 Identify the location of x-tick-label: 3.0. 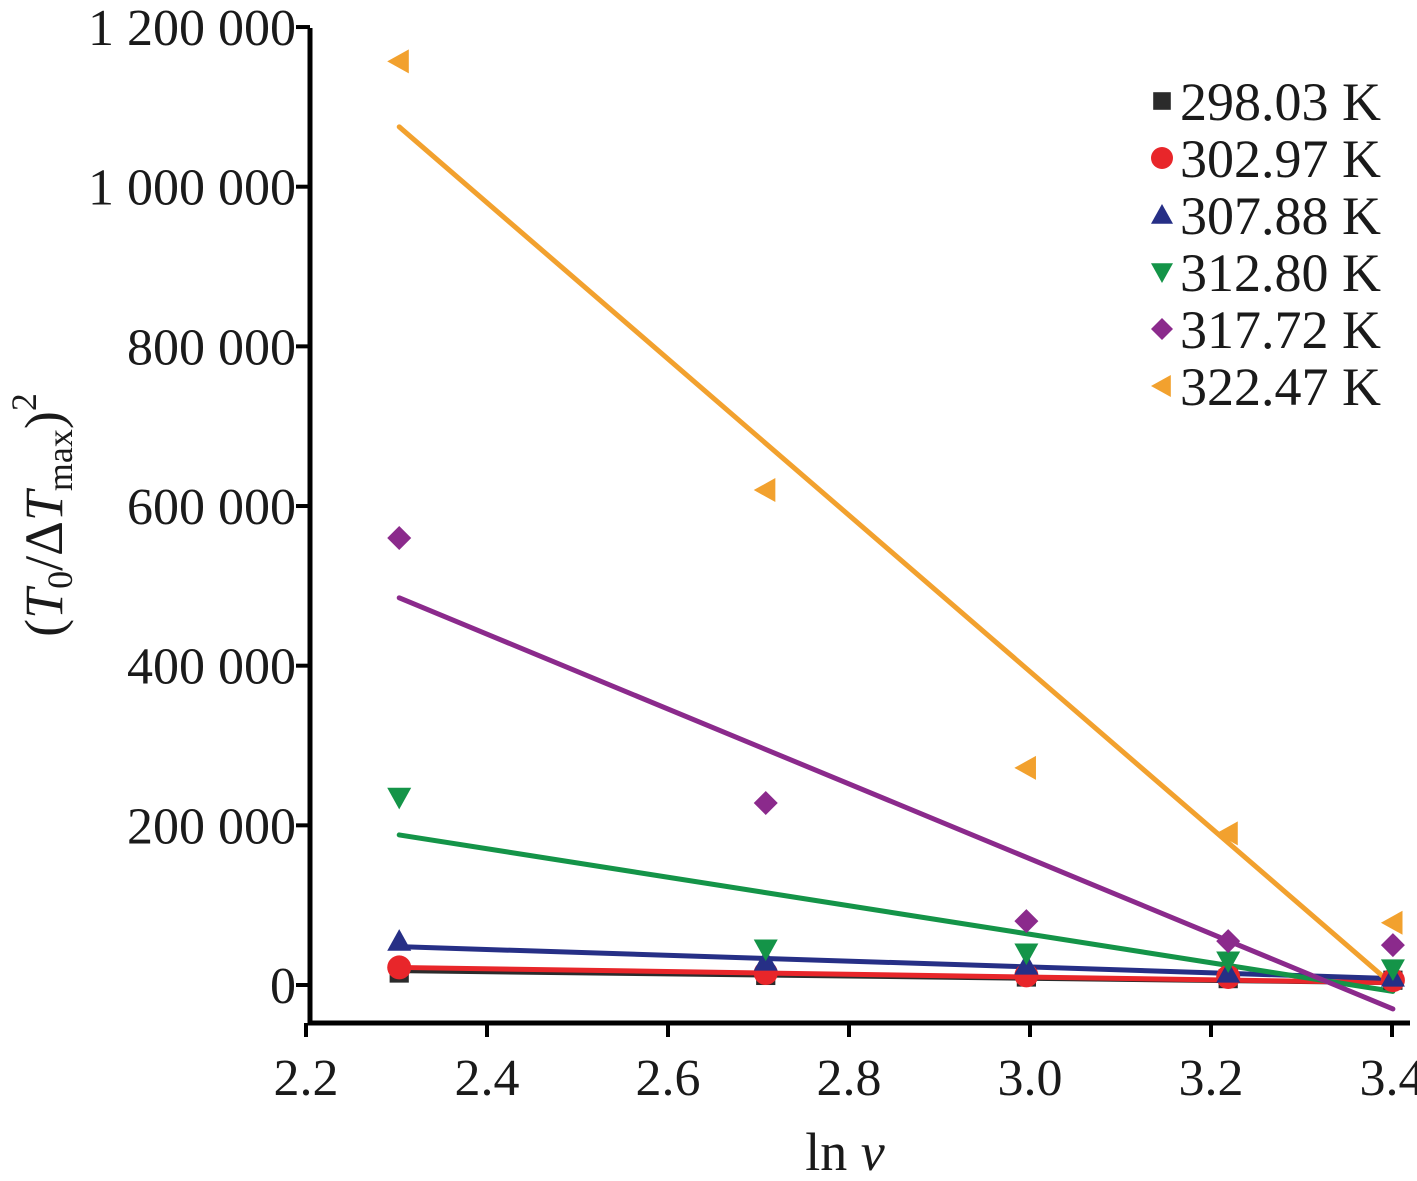
(1030, 1078).